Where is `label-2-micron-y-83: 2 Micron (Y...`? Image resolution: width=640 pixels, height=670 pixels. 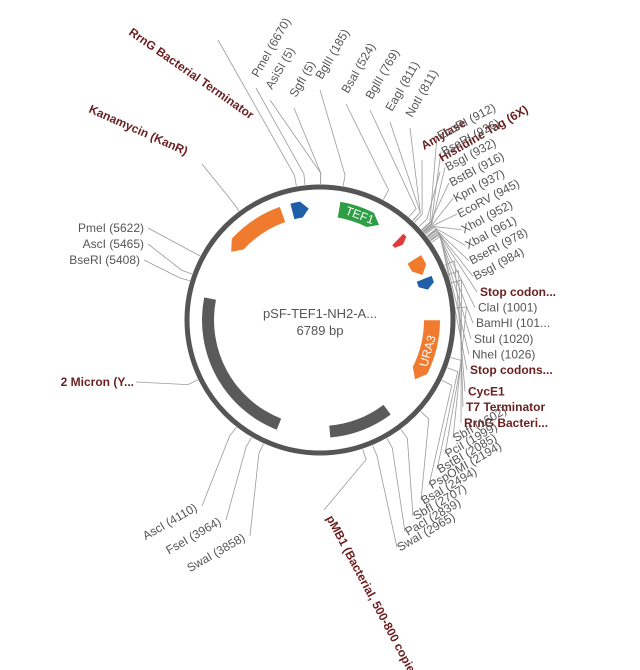 label-2-micron-y-83: 2 Micron (Y... is located at coordinates (97, 382).